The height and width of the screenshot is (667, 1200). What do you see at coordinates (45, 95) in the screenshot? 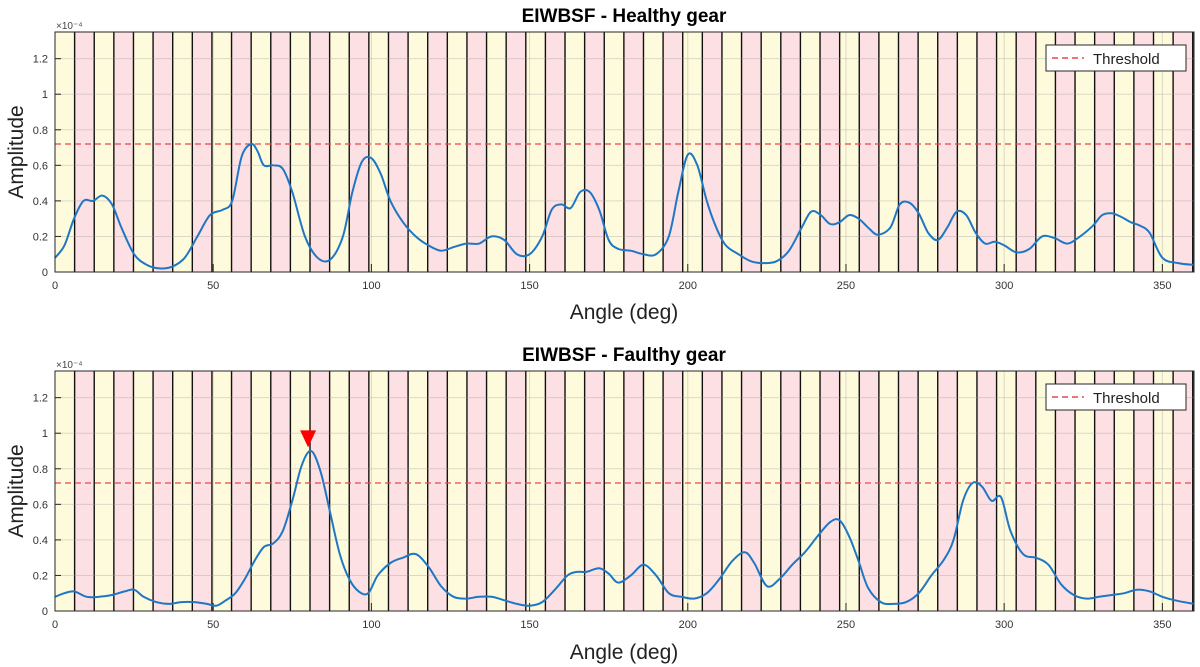
I see `y-tick-label: 1` at bounding box center [45, 95].